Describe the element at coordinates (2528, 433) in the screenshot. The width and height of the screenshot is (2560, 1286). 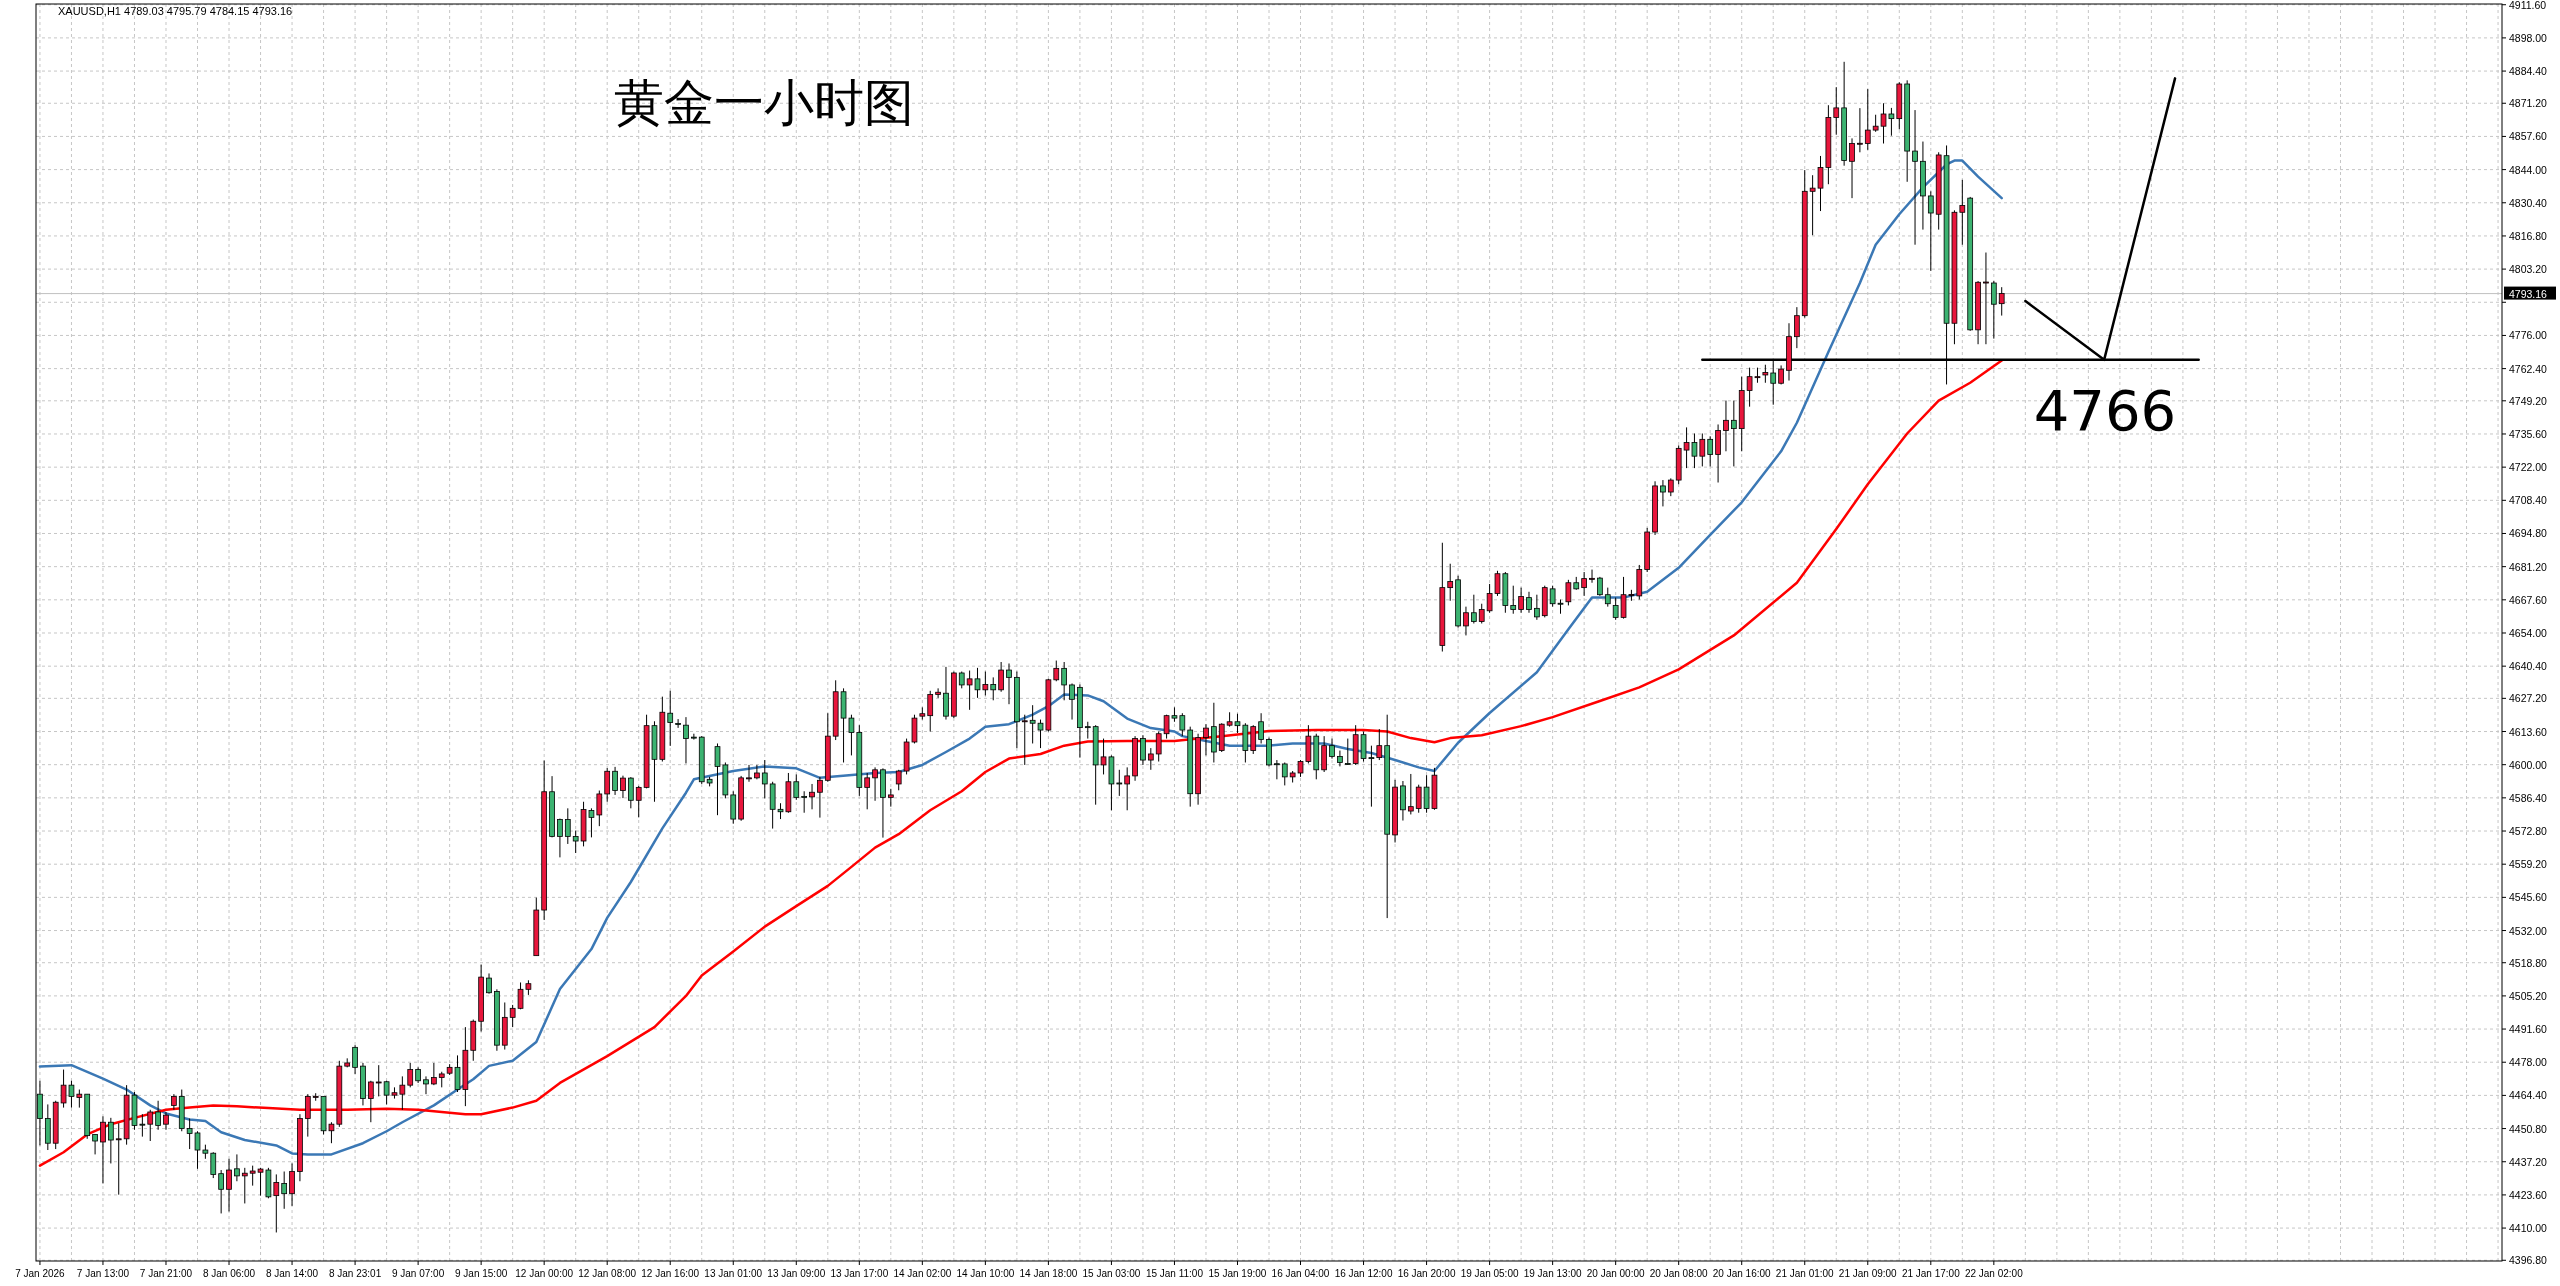
I see `y-tick-label: 4735.60` at that location.